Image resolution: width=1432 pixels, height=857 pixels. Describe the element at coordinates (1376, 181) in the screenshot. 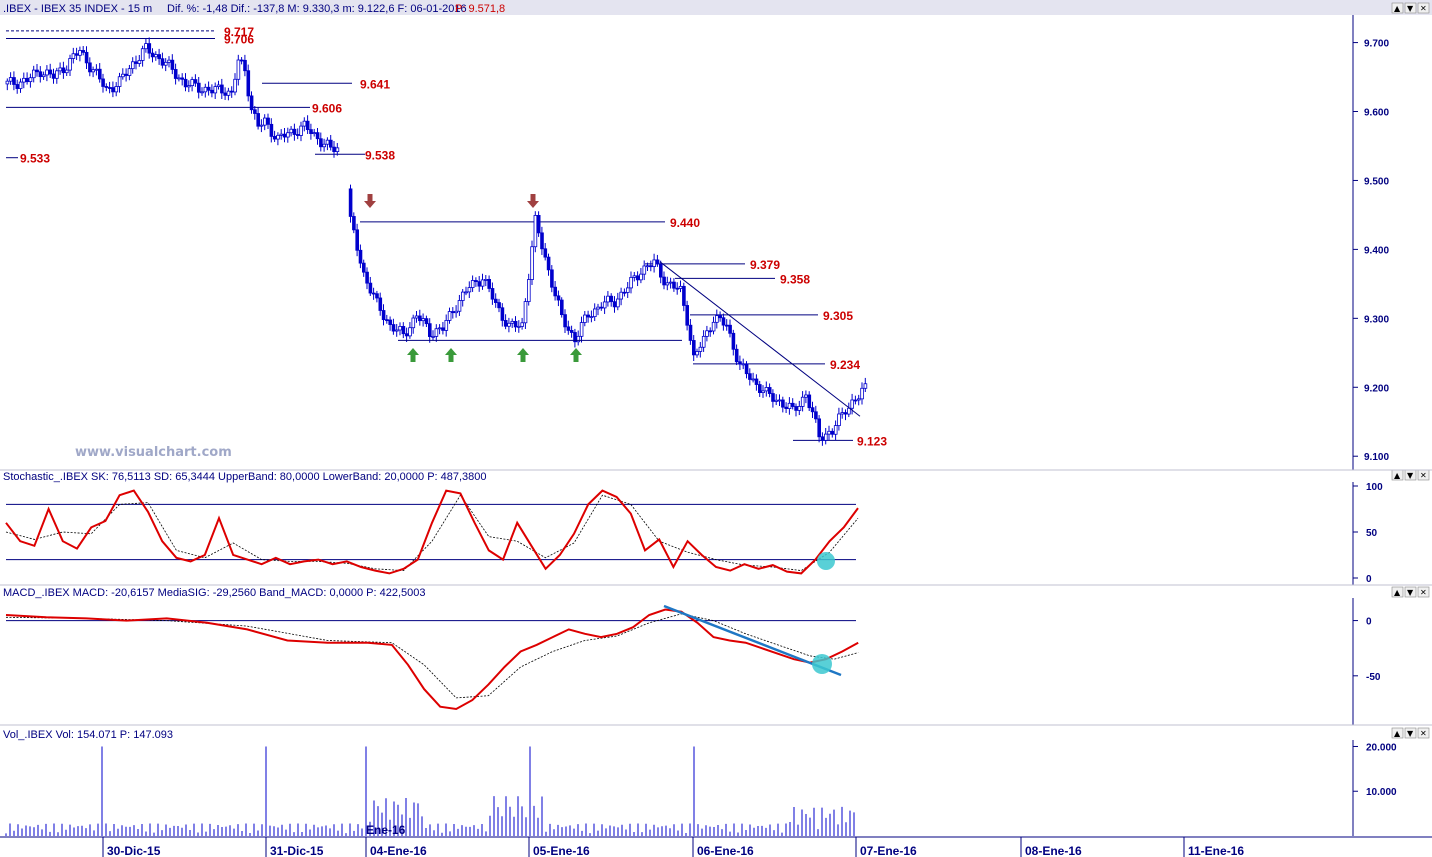

I see `price-tick-label: 9.500` at that location.